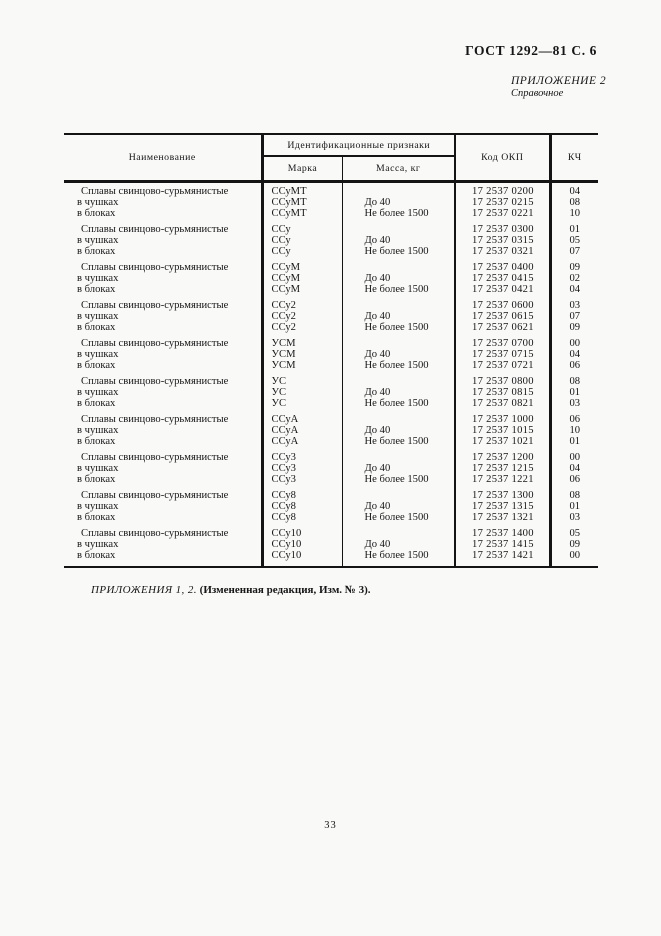  Describe the element at coordinates (503, 340) in the screenshot. I see `cell-okp-code: 17 2537 0700` at that location.